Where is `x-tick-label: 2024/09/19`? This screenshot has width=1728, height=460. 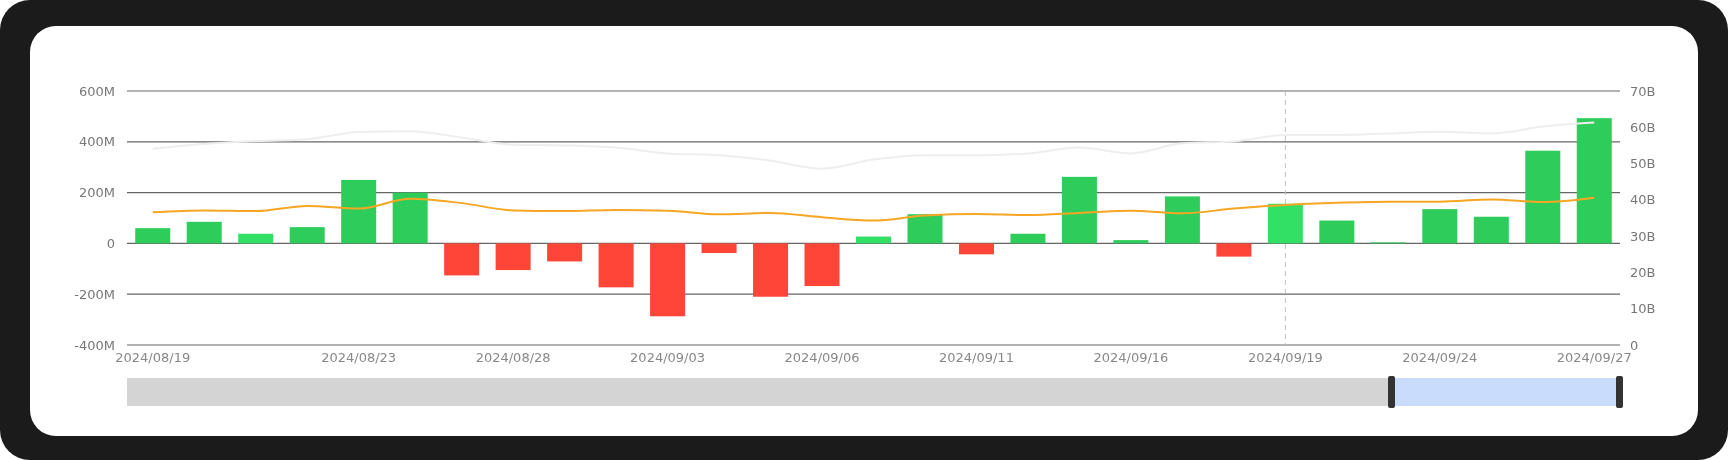
x-tick-label: 2024/09/19 is located at coordinates (1285, 357).